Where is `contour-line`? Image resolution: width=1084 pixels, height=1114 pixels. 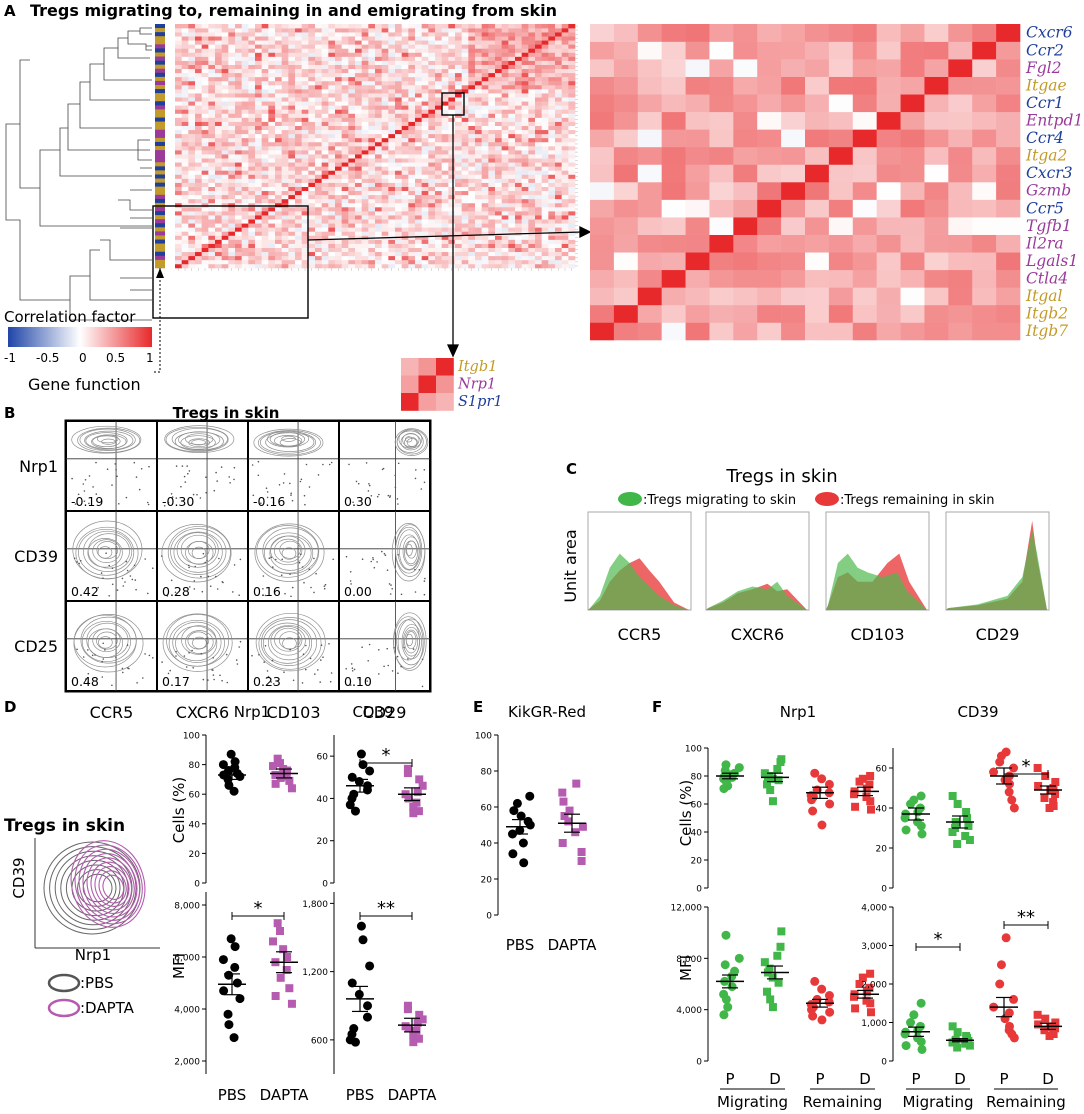
contour-line is located at coordinates (199, 439).